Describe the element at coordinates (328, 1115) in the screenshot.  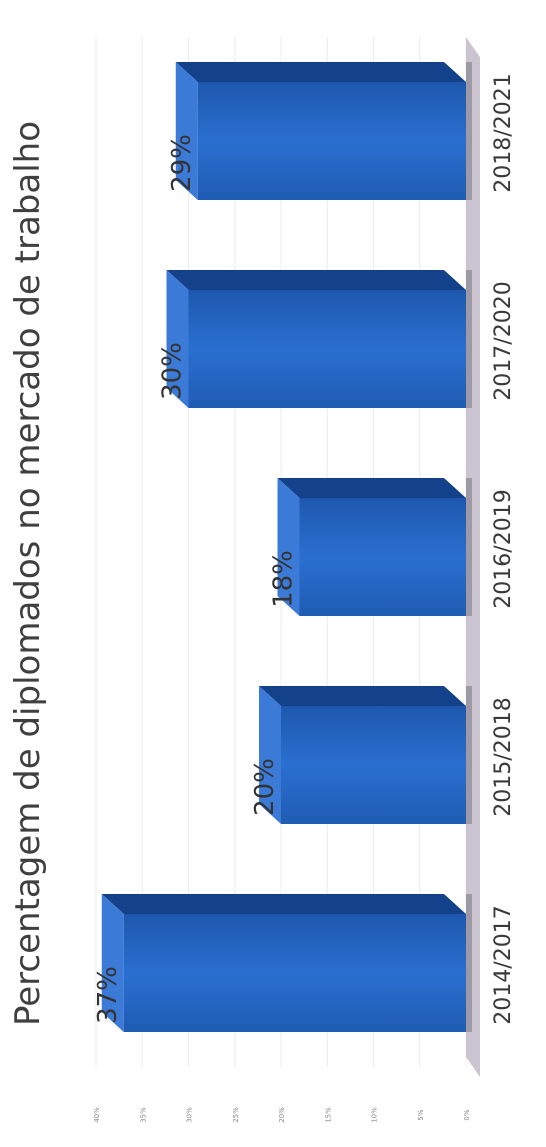
I see `y-tick-label: 15%` at that location.